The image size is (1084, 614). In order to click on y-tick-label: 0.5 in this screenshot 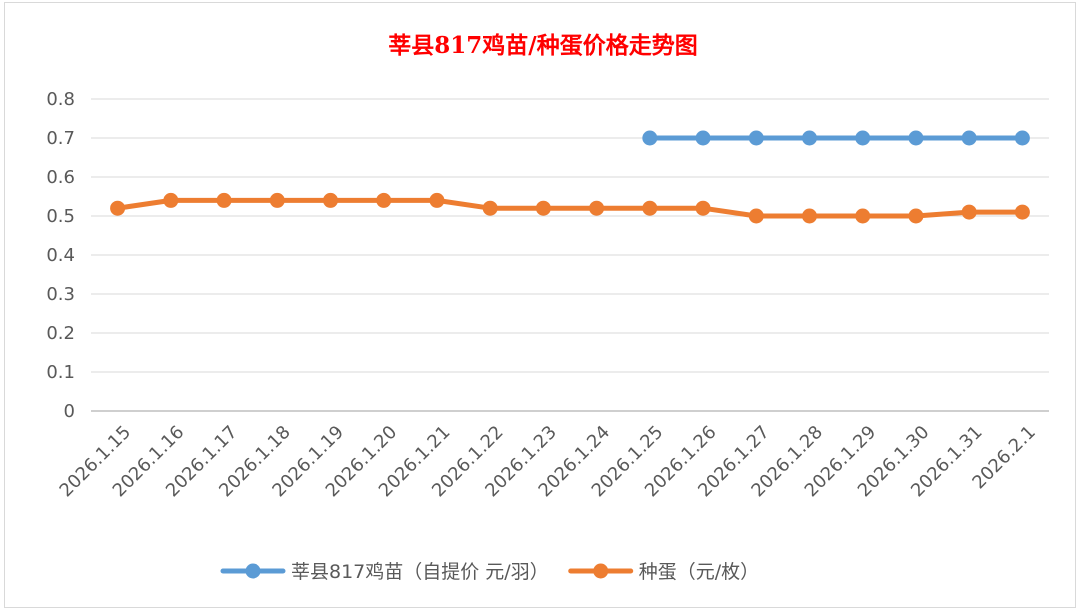, I will do `click(60, 216)`.